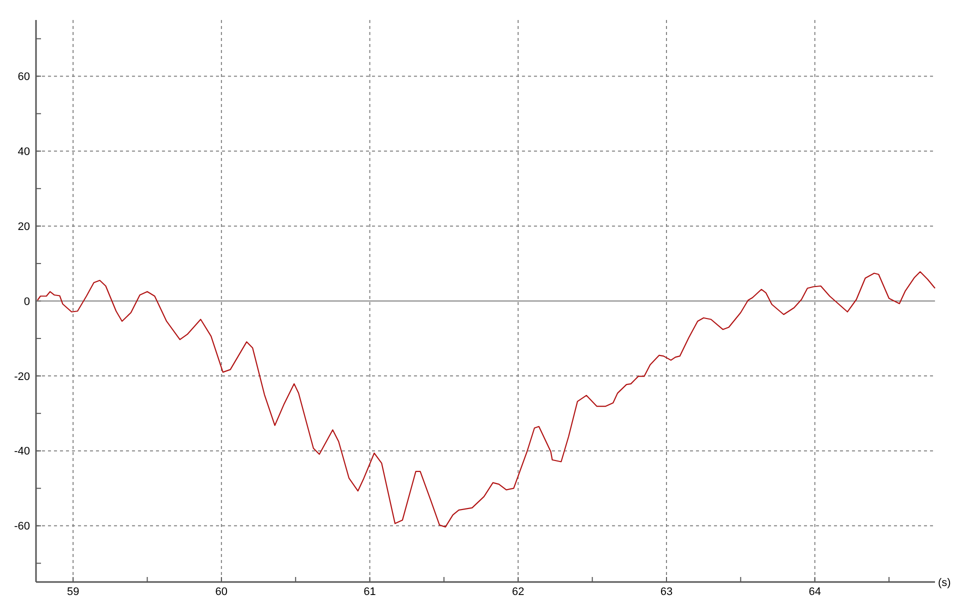  Describe the element at coordinates (666, 592) in the screenshot. I see `x-tick-label: 63` at that location.